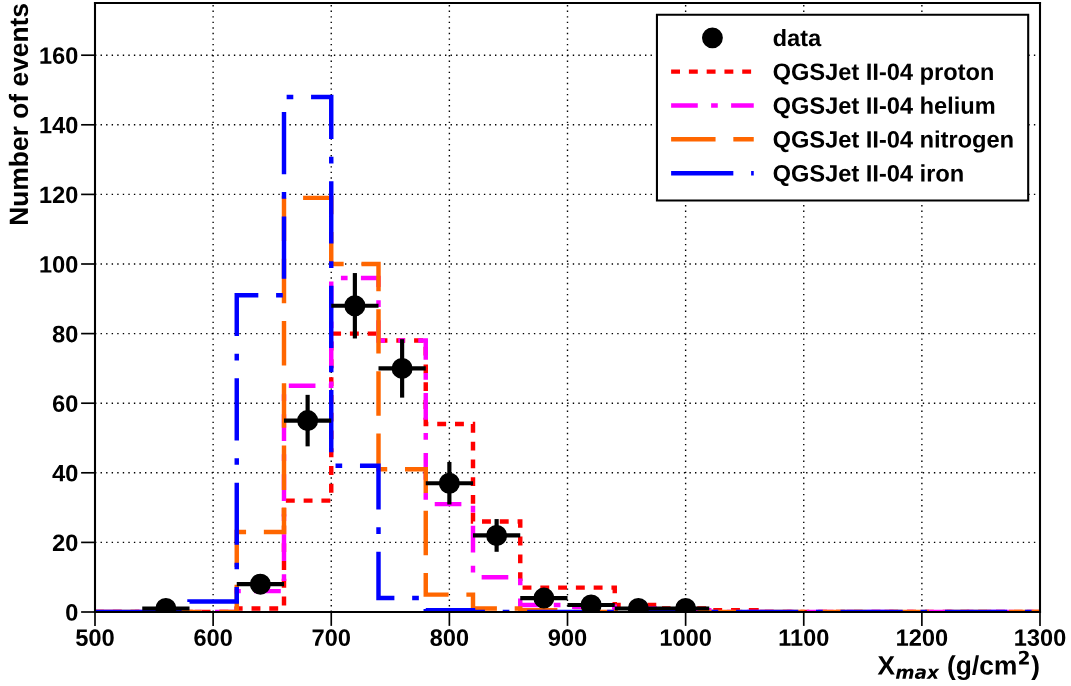 Image resolution: width=1071 pixels, height=686 pixels. What do you see at coordinates (95, 638) in the screenshot?
I see `x-tick-label: 500` at bounding box center [95, 638].